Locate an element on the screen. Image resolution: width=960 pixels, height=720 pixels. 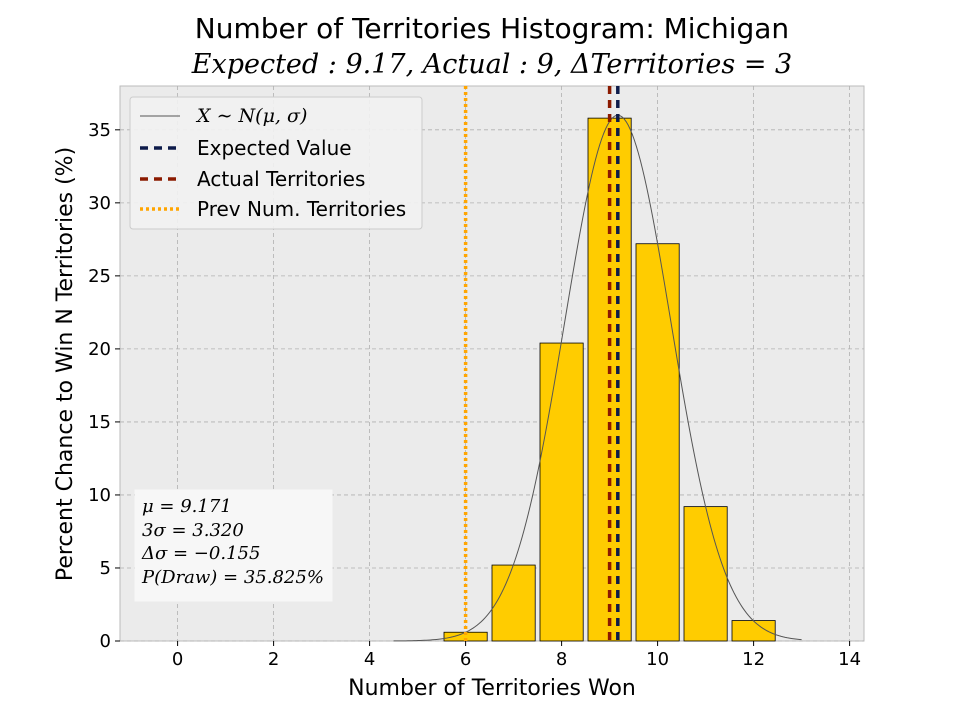
stats-box-bg is located at coordinates (233, 545).